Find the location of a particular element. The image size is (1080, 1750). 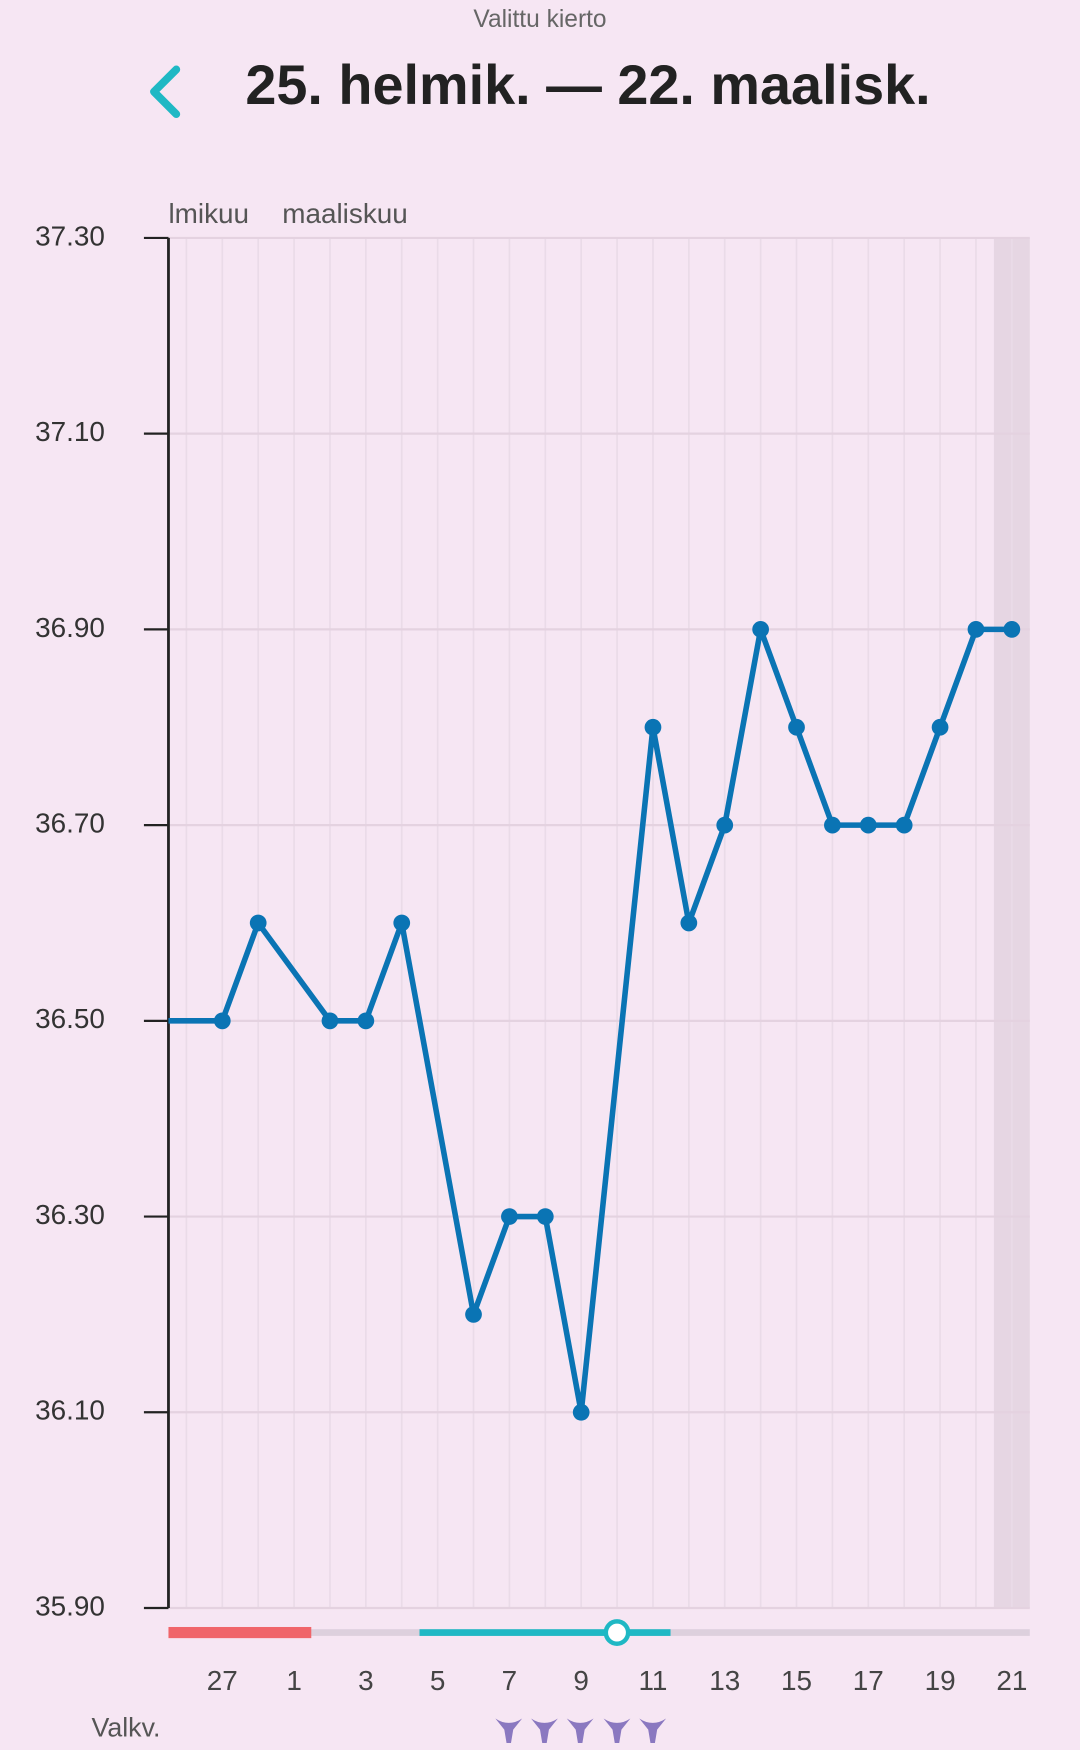

x-tick-label: 17 is located at coordinates (868, 1680).